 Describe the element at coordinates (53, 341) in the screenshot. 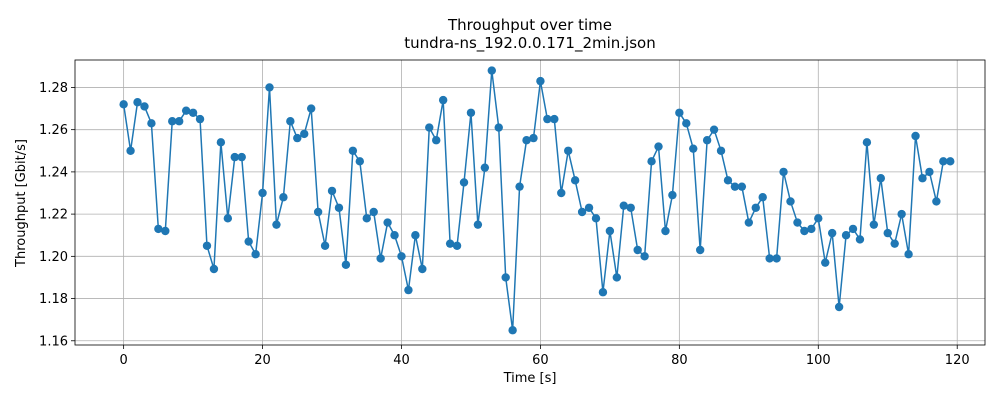

I see `y-tick-label: 1.16` at that location.